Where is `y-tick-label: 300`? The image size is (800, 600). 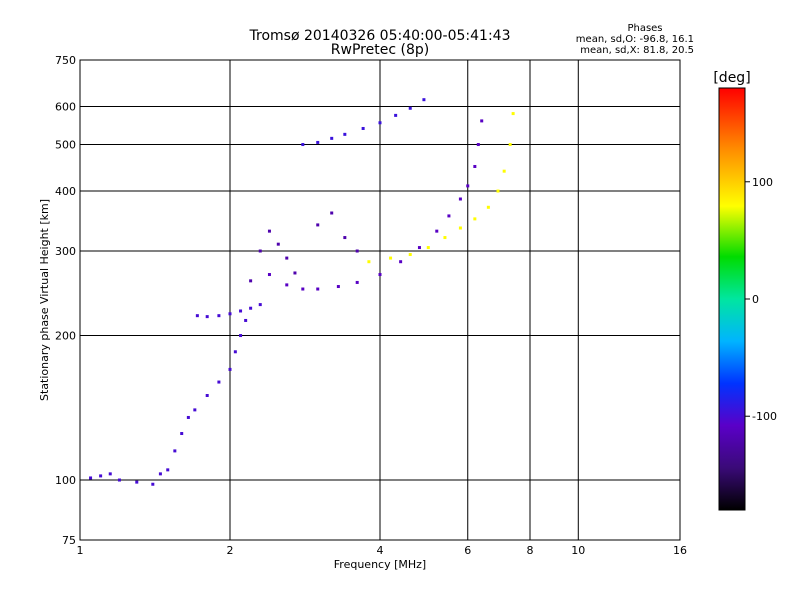 y-tick-label: 300 is located at coordinates (65, 251).